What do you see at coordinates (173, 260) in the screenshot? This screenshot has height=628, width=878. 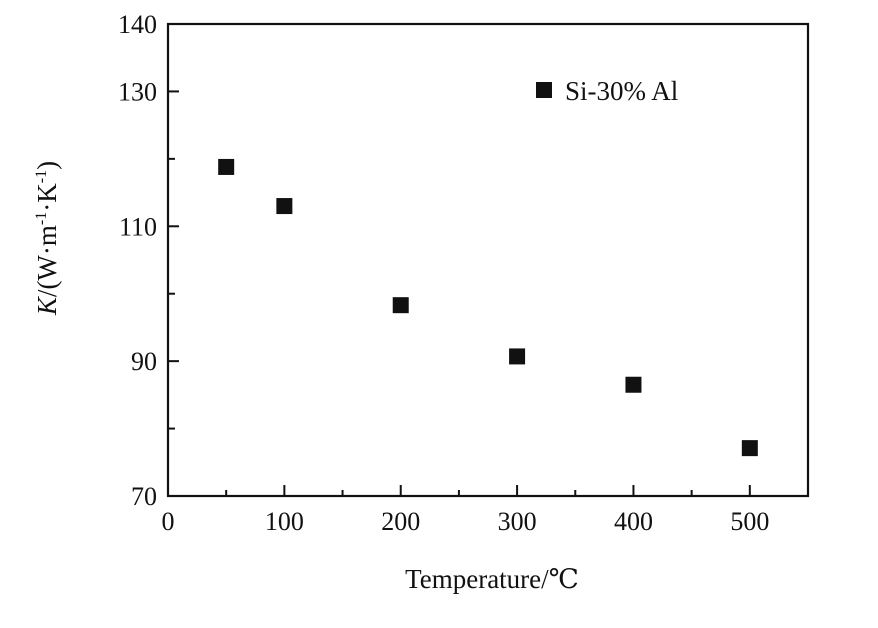 I see `y-axis-ticks` at bounding box center [173, 260].